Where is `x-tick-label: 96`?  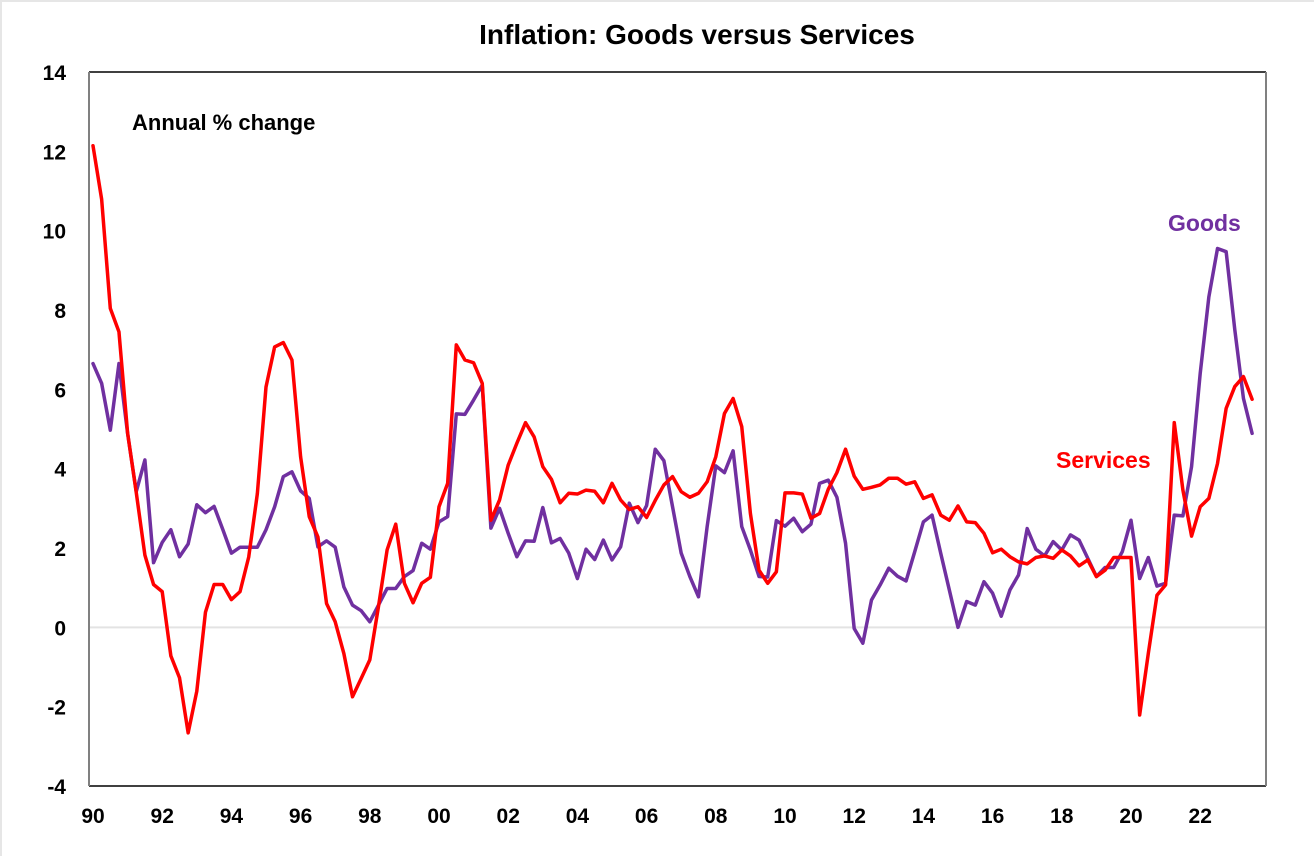 x-tick-label: 96 is located at coordinates (300, 816).